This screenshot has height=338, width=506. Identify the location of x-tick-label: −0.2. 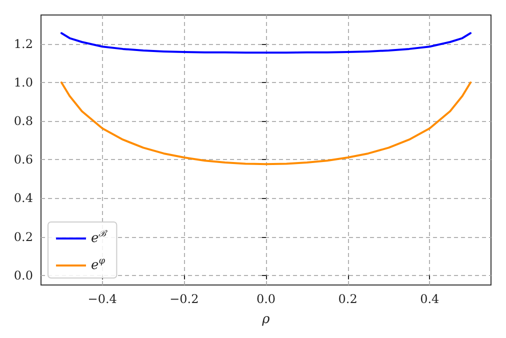
(184, 299).